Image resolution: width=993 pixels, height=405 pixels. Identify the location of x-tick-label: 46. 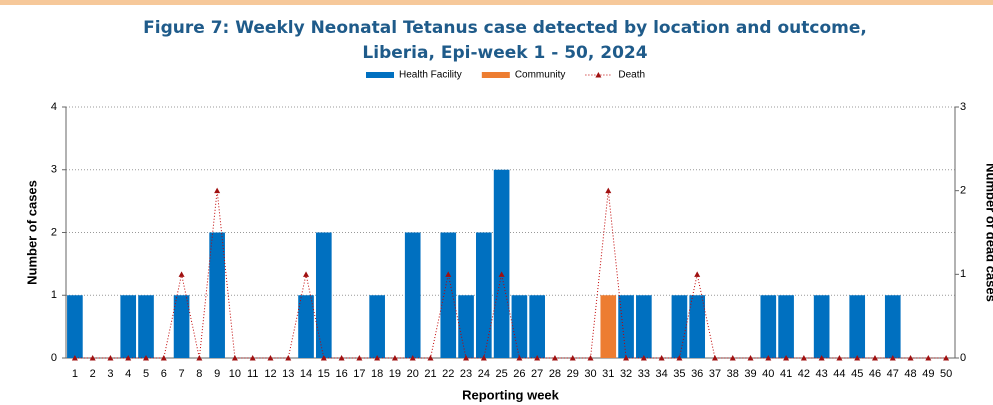
(875, 374).